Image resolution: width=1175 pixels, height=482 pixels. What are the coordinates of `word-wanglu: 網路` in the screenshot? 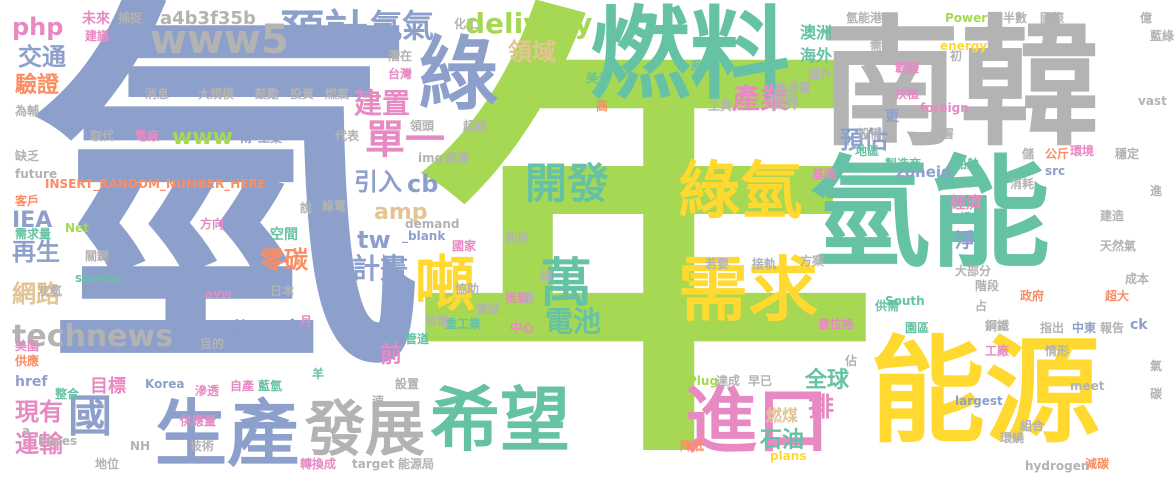 It's located at (36, 294).